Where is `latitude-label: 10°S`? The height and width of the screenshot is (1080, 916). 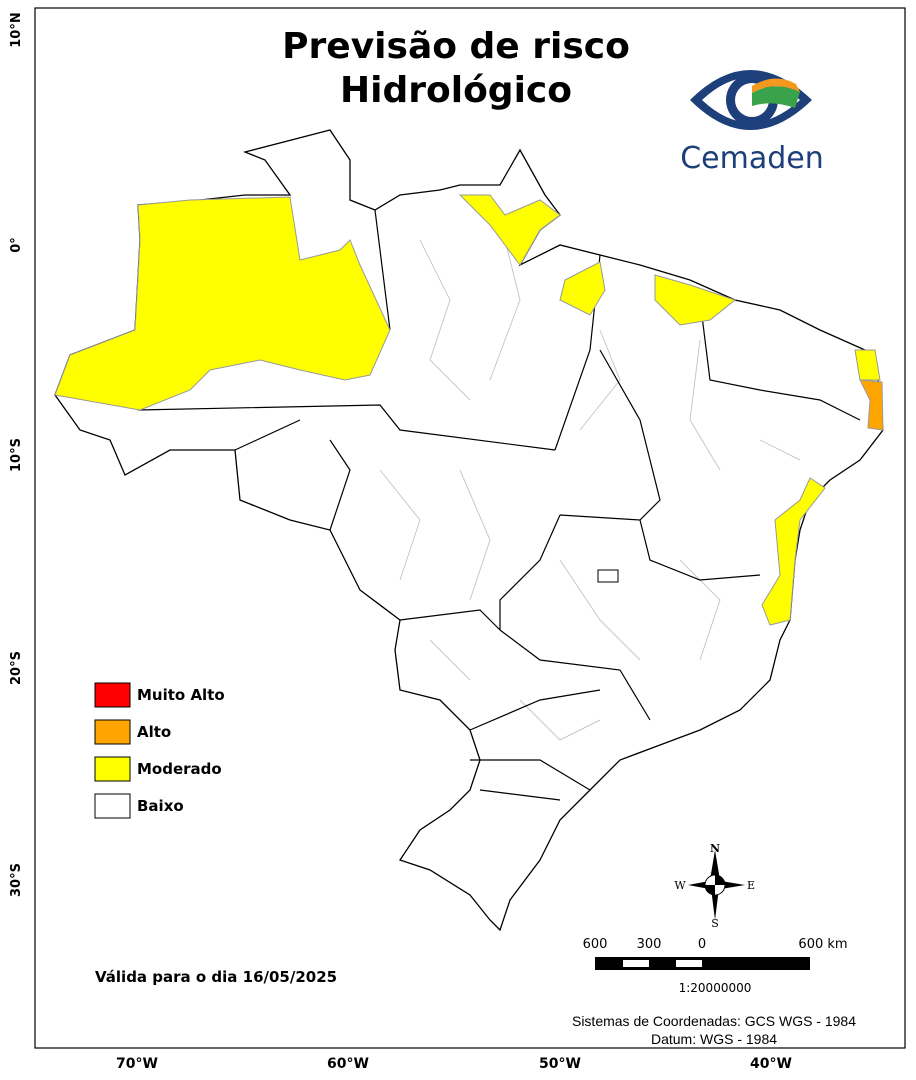 latitude-label: 10°S is located at coordinates (16, 455).